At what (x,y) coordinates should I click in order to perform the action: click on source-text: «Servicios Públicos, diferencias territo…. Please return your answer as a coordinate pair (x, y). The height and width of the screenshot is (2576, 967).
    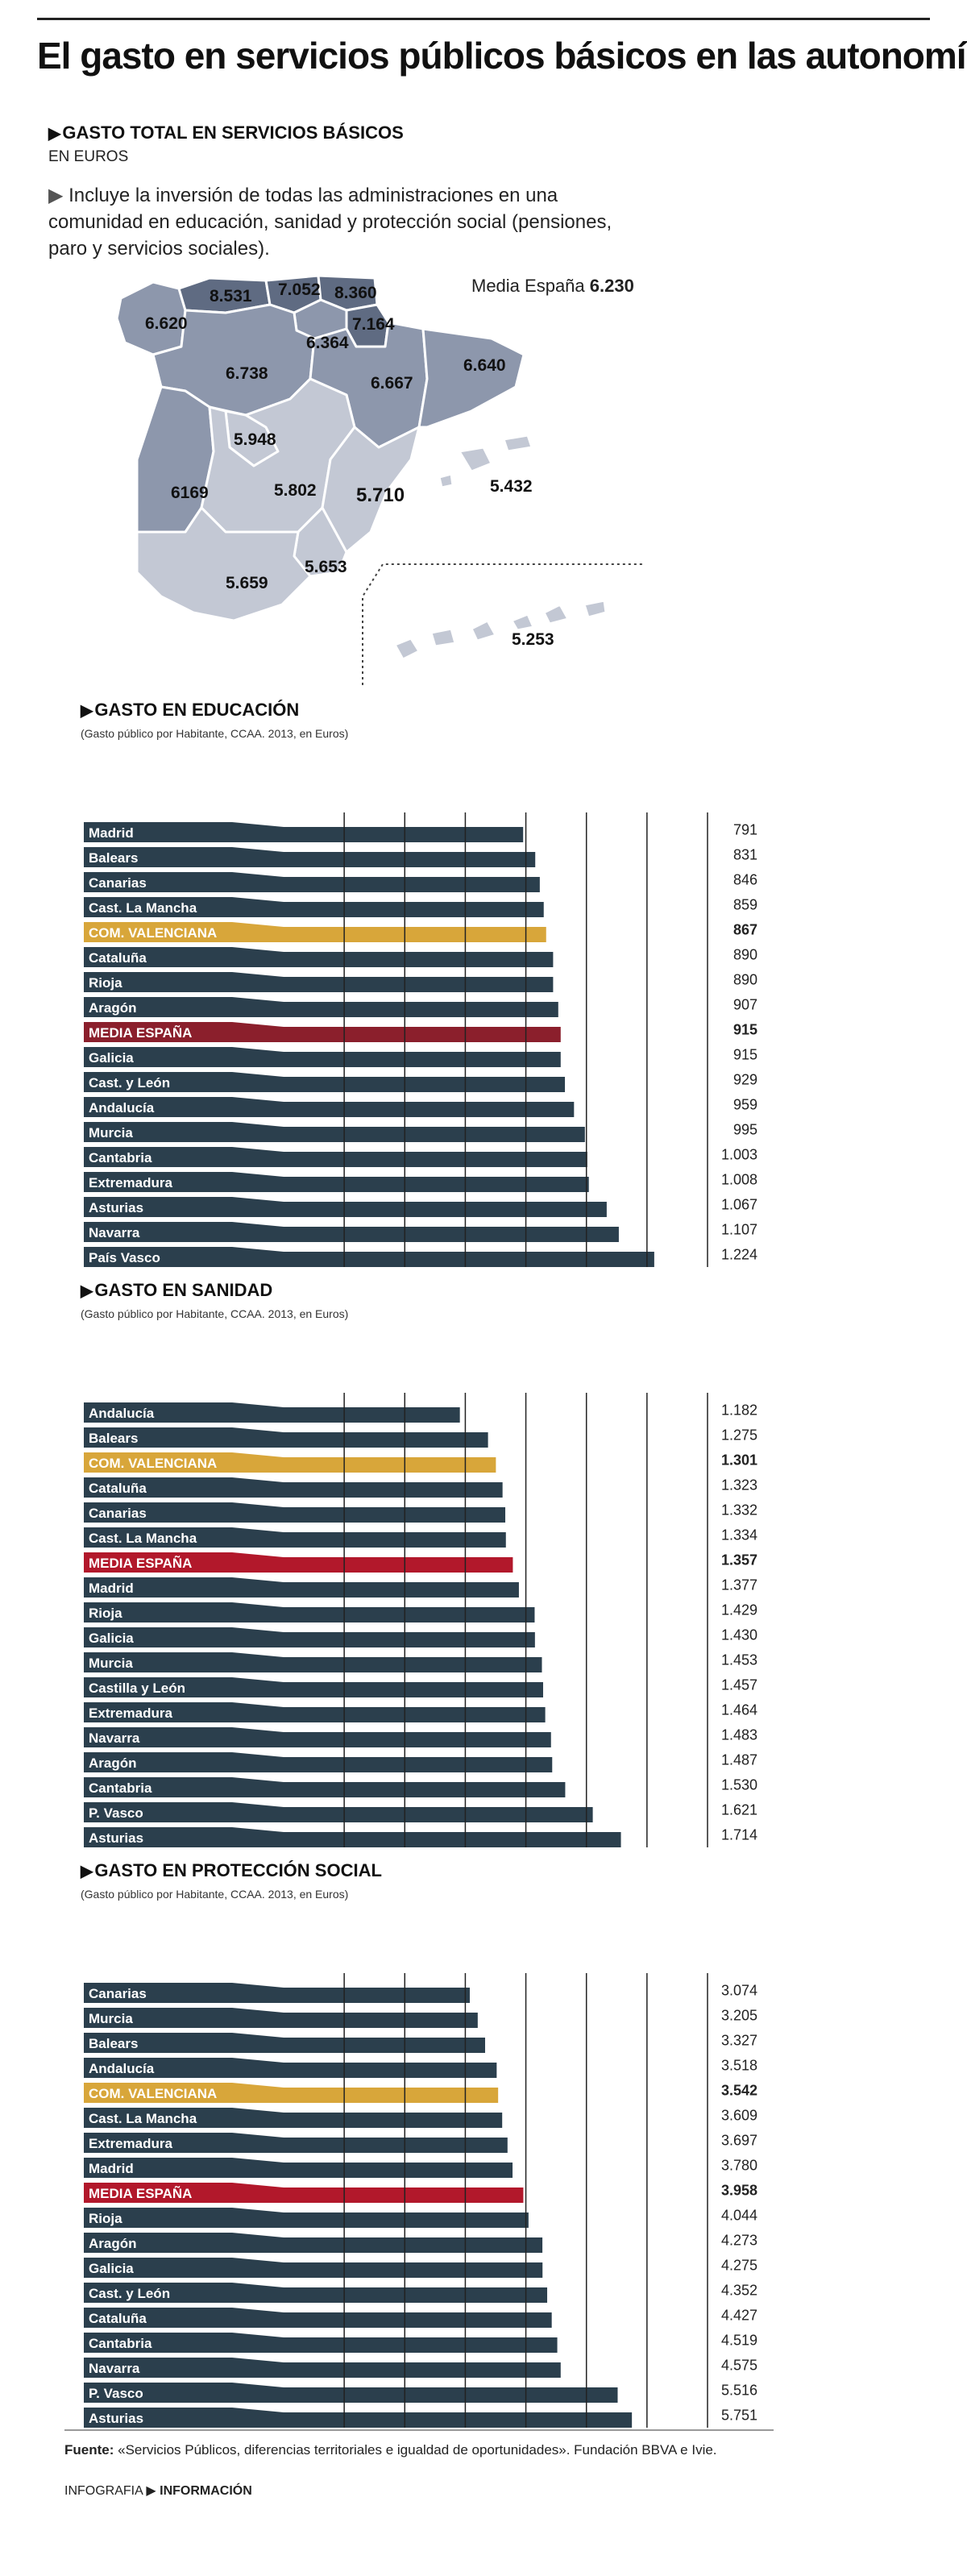
    Looking at the image, I should click on (417, 2450).